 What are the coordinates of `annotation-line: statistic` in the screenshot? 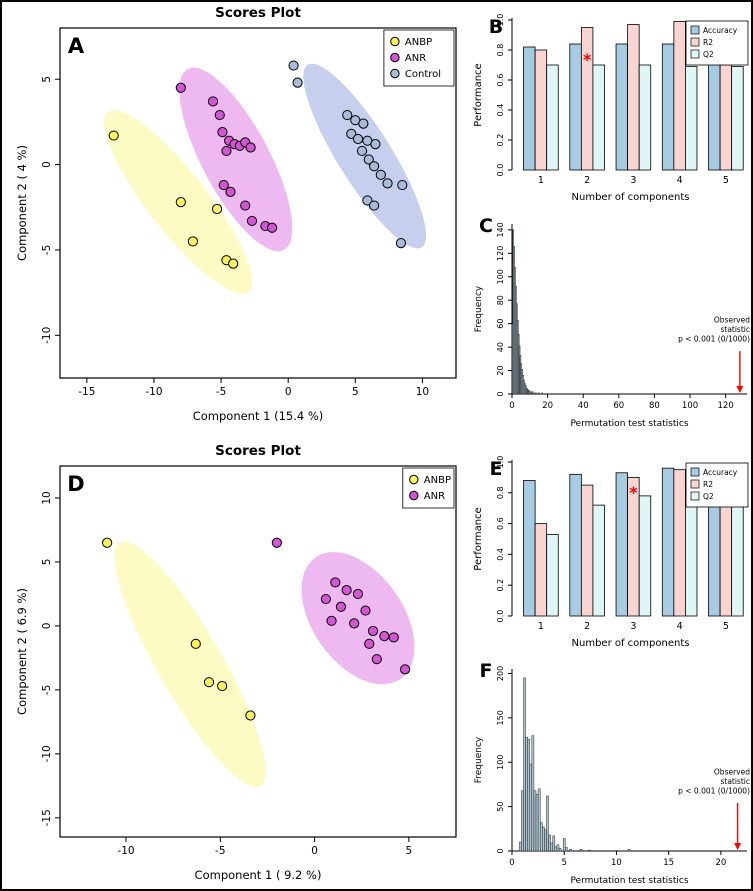 It's located at (735, 329).